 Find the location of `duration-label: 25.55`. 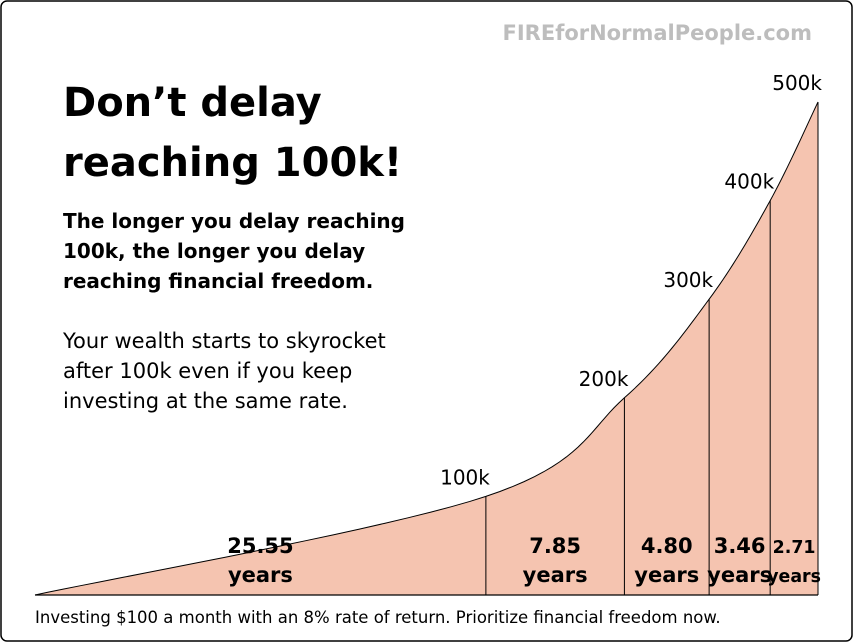

duration-label: 25.55 is located at coordinates (260, 546).